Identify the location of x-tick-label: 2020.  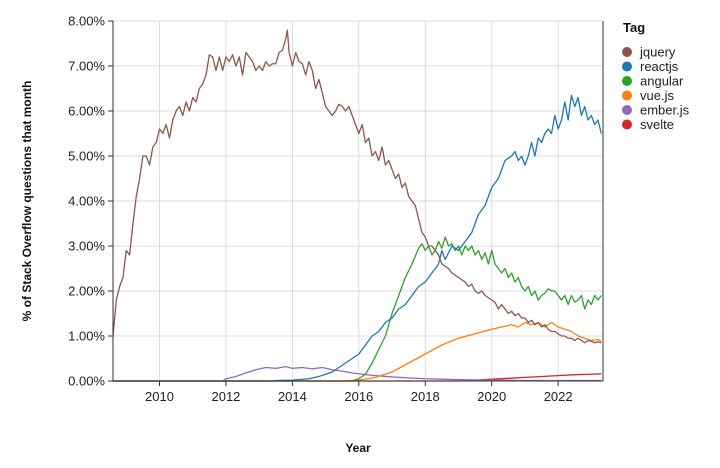
(491, 396).